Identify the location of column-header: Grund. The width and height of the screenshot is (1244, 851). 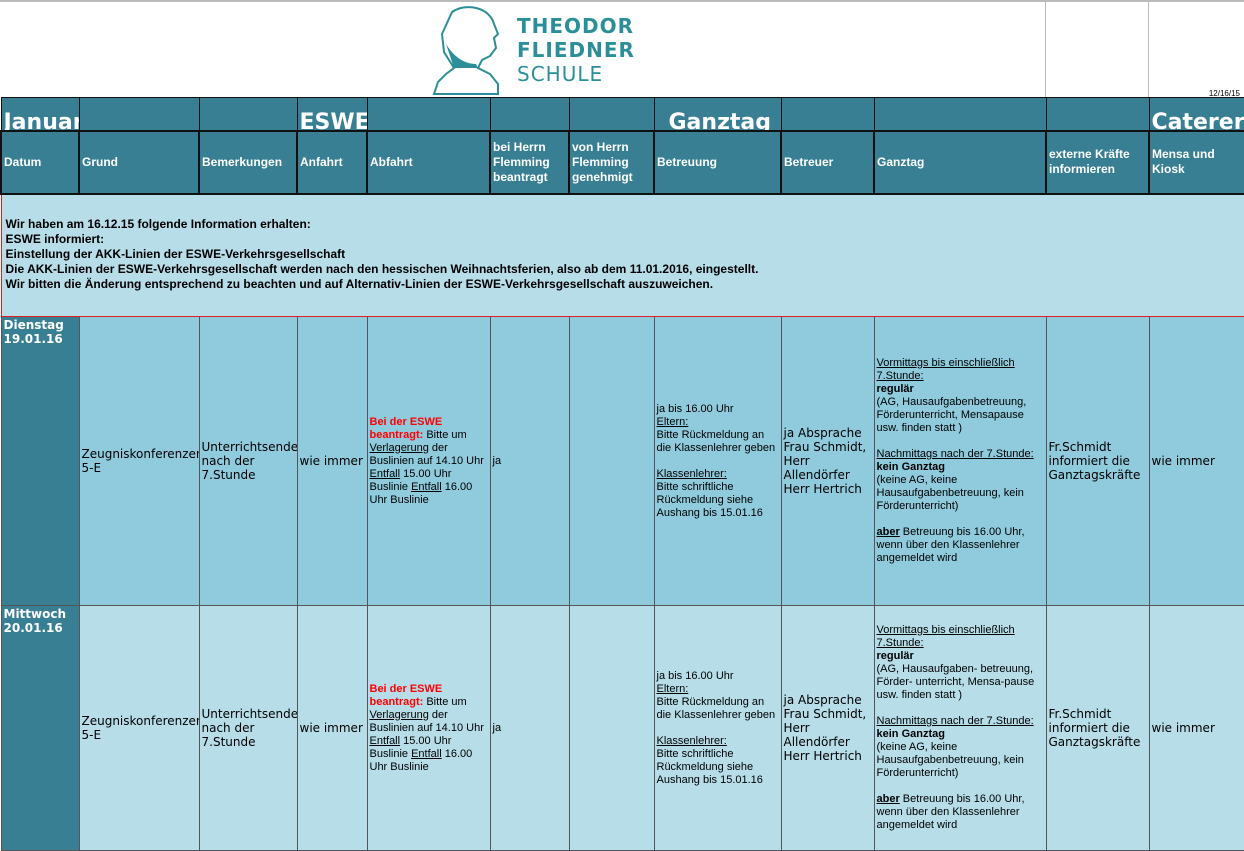
(139, 162).